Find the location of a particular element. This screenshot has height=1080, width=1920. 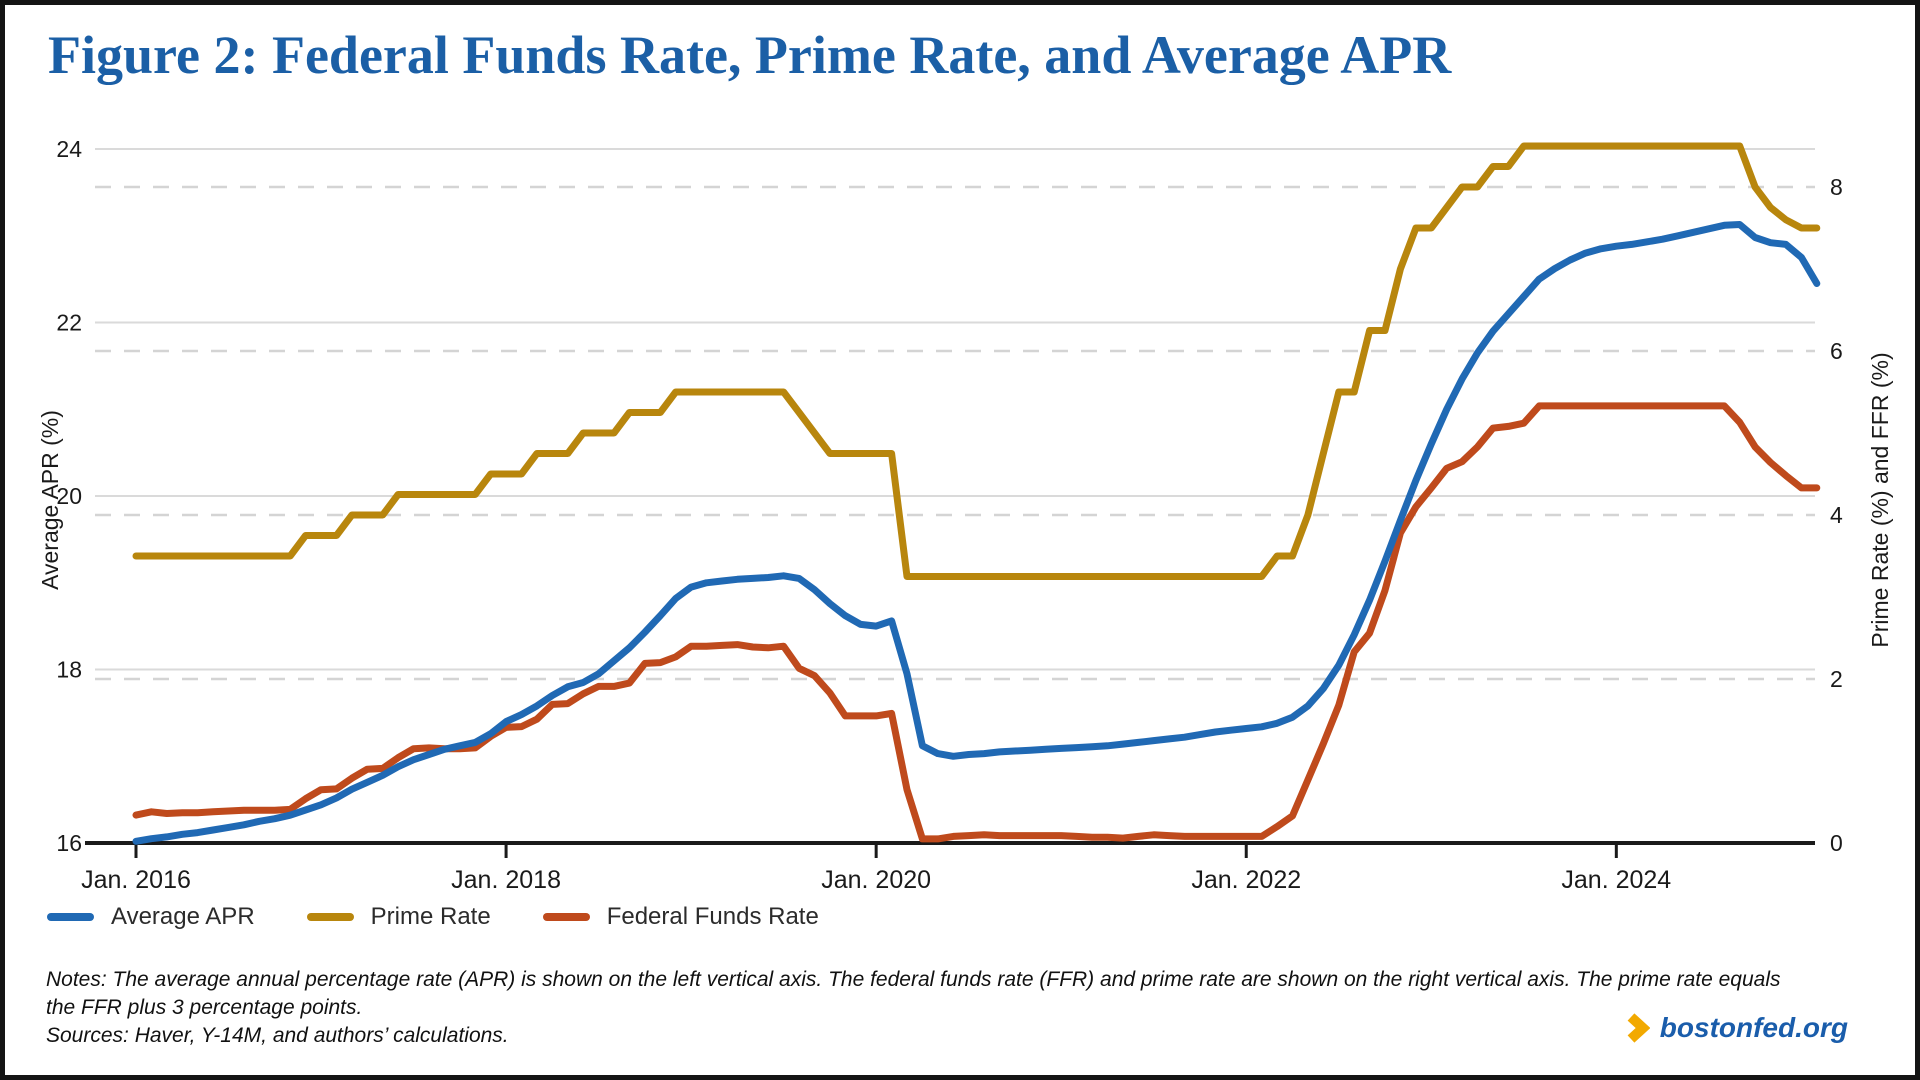

left-tick-label: 20 is located at coordinates (69, 496).